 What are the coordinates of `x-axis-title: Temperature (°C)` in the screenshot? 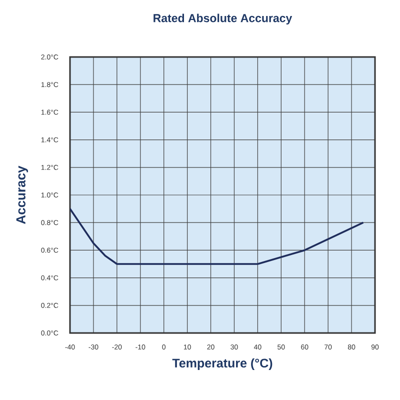 It's located at (222, 364).